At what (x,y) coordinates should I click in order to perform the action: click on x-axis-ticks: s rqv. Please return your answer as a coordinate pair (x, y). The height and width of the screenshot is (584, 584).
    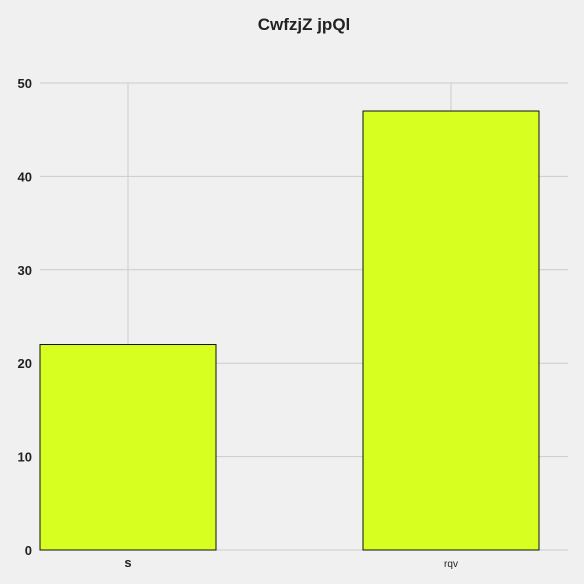
    Looking at the image, I should click on (291, 562).